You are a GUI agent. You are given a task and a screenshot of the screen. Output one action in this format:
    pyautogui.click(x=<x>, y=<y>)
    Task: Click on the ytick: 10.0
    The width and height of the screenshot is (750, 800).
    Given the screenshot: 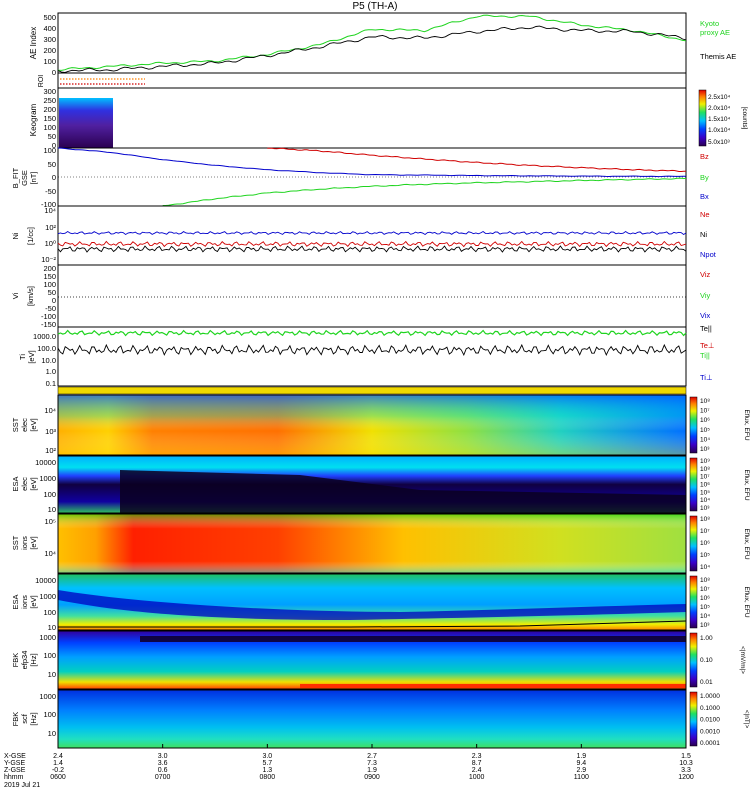 What is the action you would take?
    pyautogui.click(x=48, y=360)
    